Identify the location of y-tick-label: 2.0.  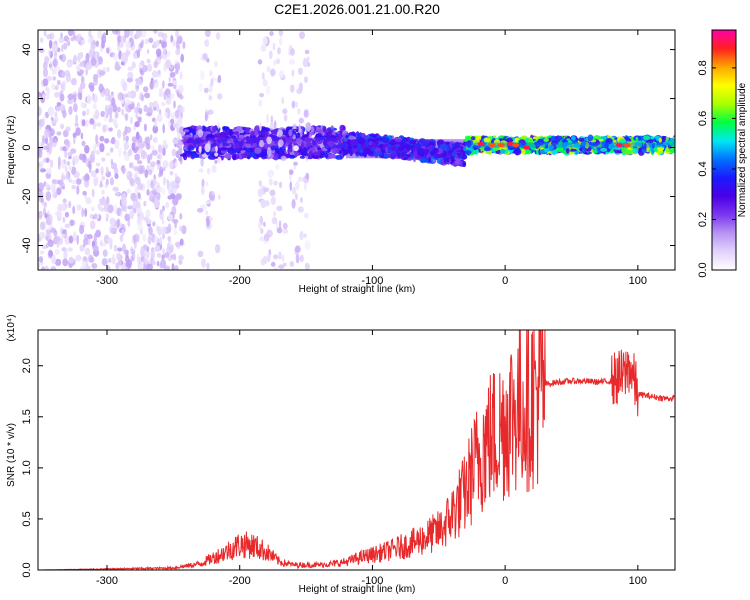
(27, 365).